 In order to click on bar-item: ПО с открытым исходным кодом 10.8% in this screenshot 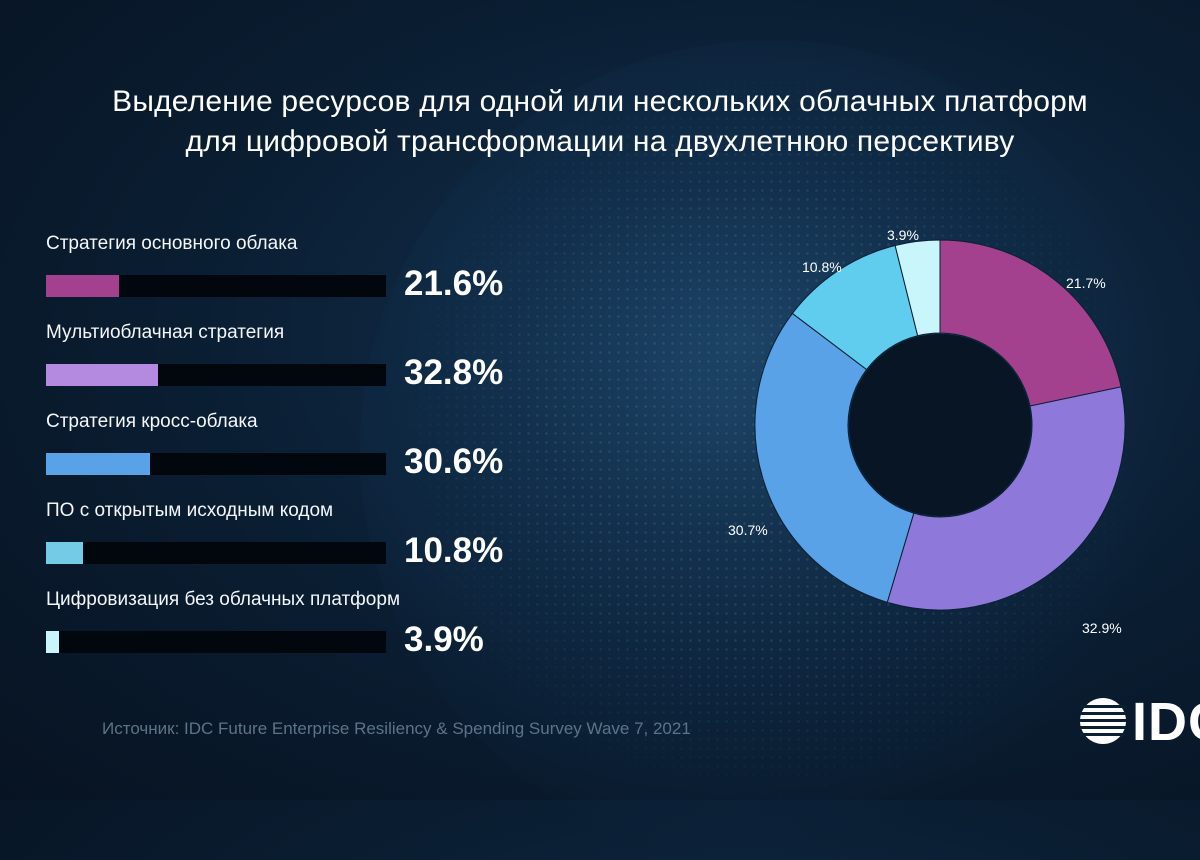, I will do `click(306, 543)`.